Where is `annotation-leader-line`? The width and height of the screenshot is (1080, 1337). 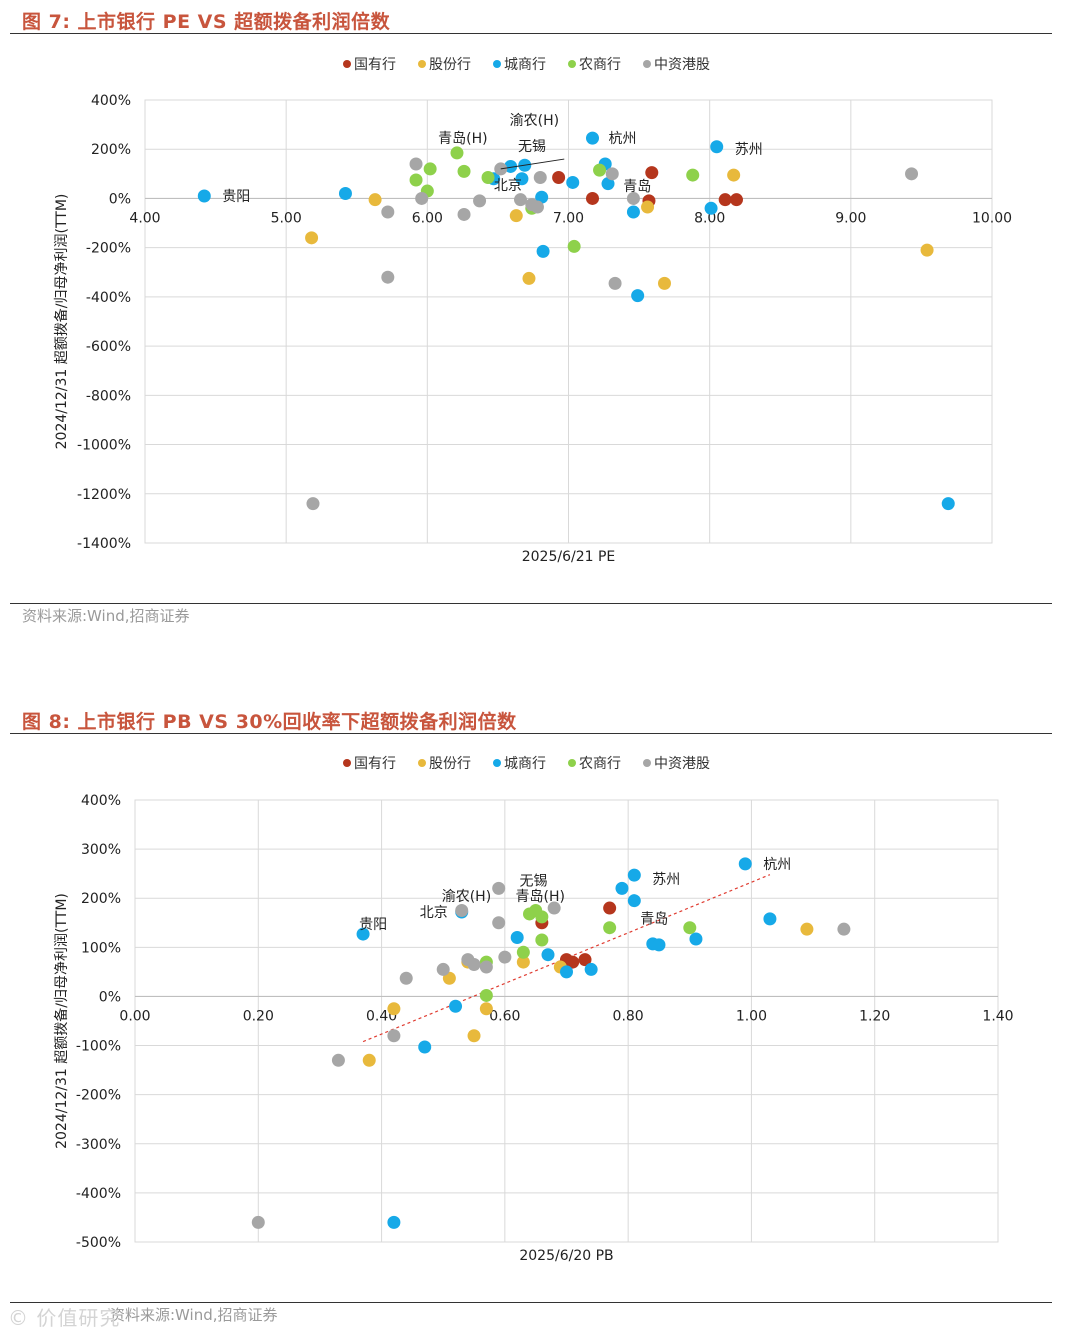 annotation-leader-line is located at coordinates (532, 164).